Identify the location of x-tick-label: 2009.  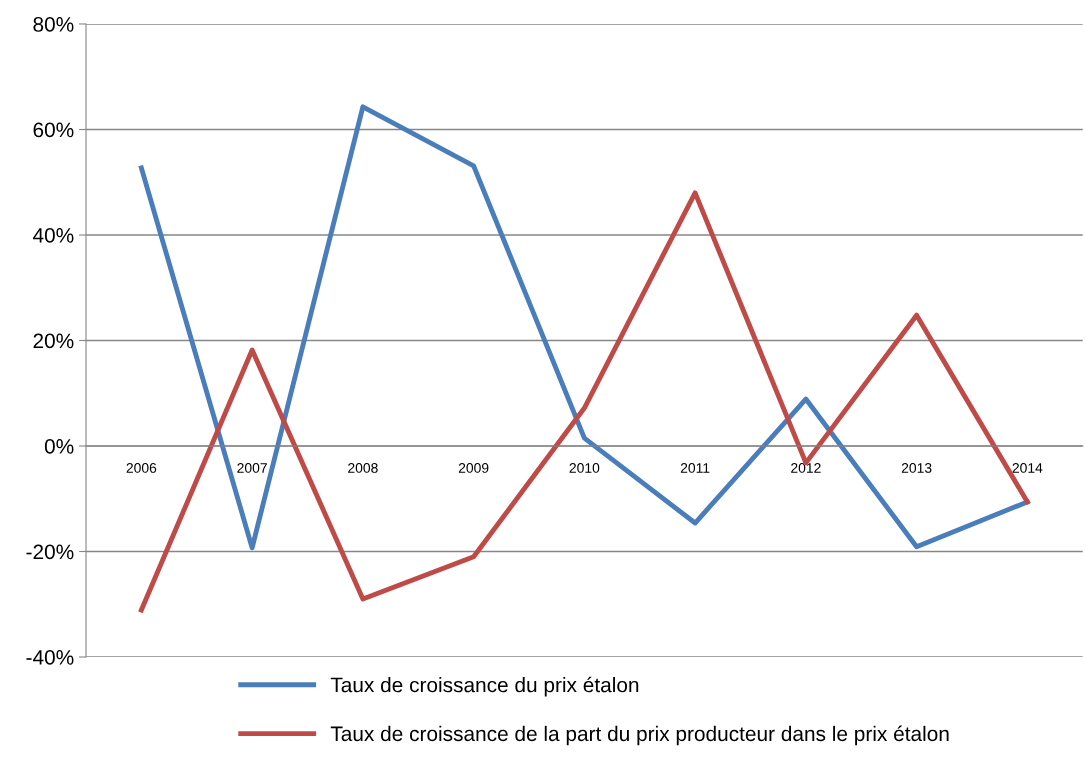
(473, 468).